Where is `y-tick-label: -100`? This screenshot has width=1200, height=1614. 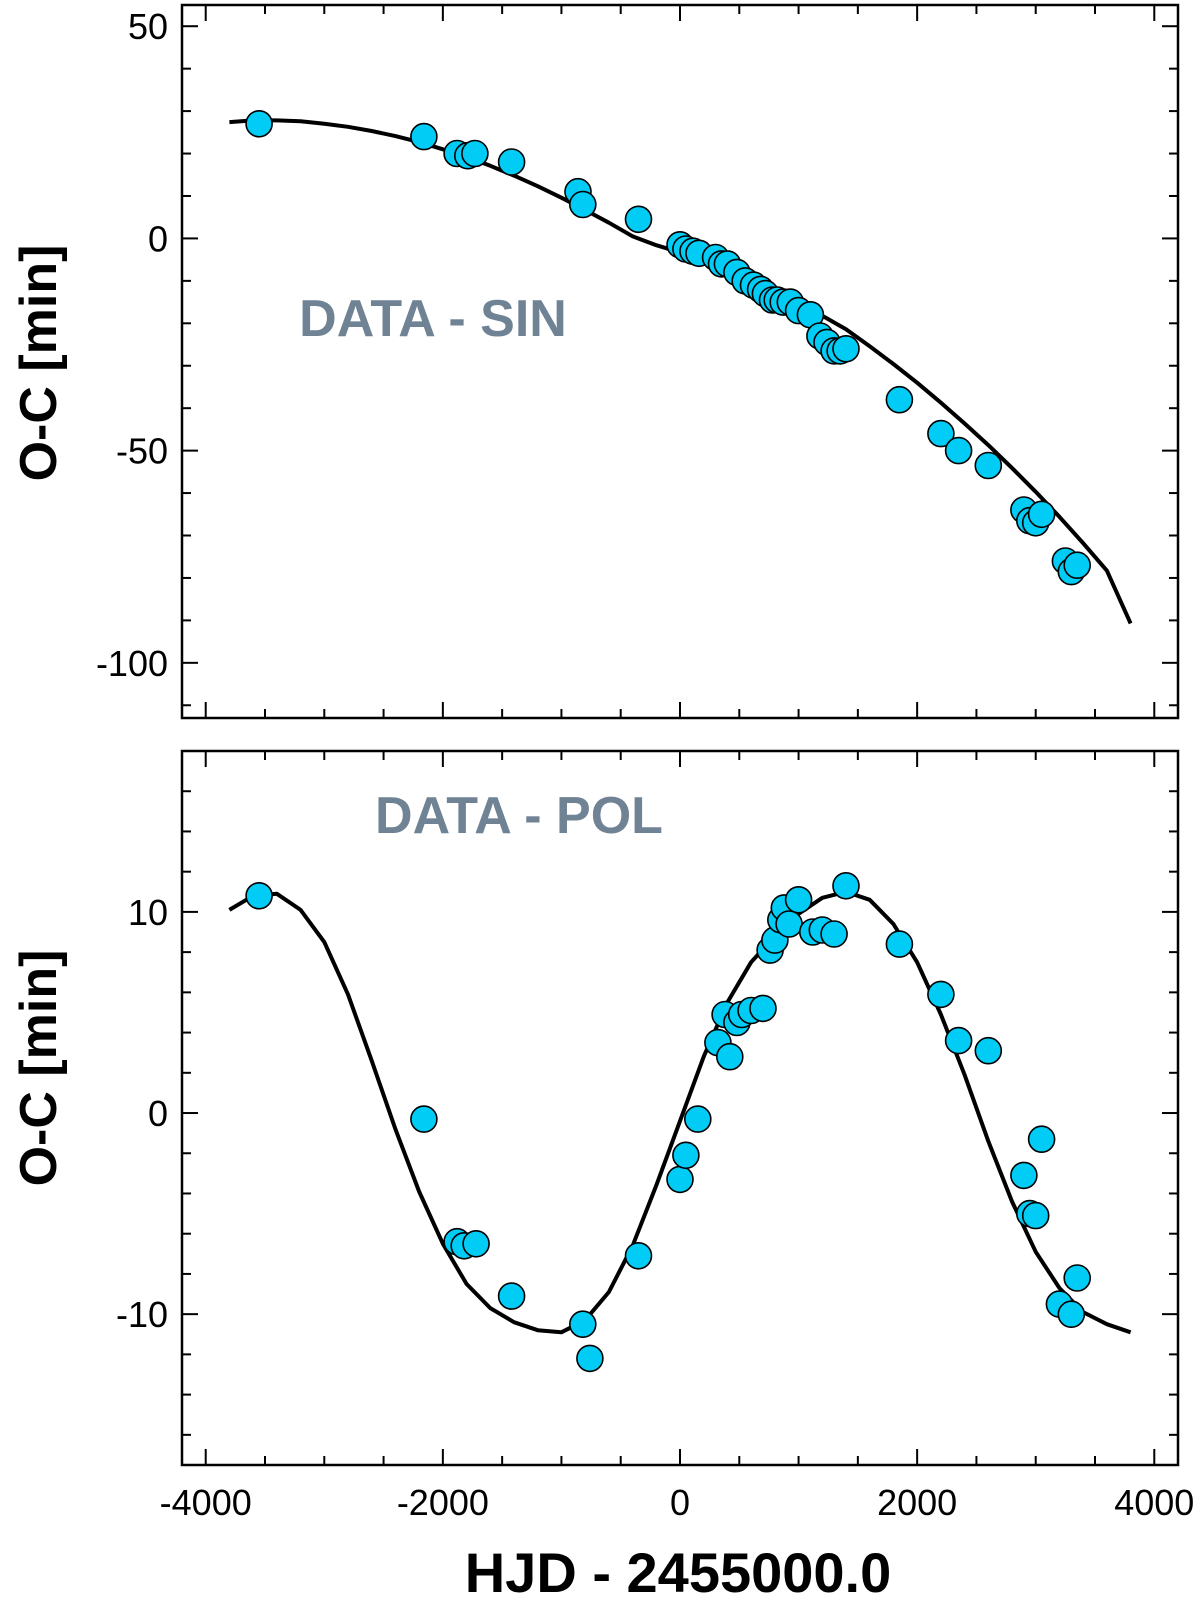 y-tick-label: -100 is located at coordinates (132, 663).